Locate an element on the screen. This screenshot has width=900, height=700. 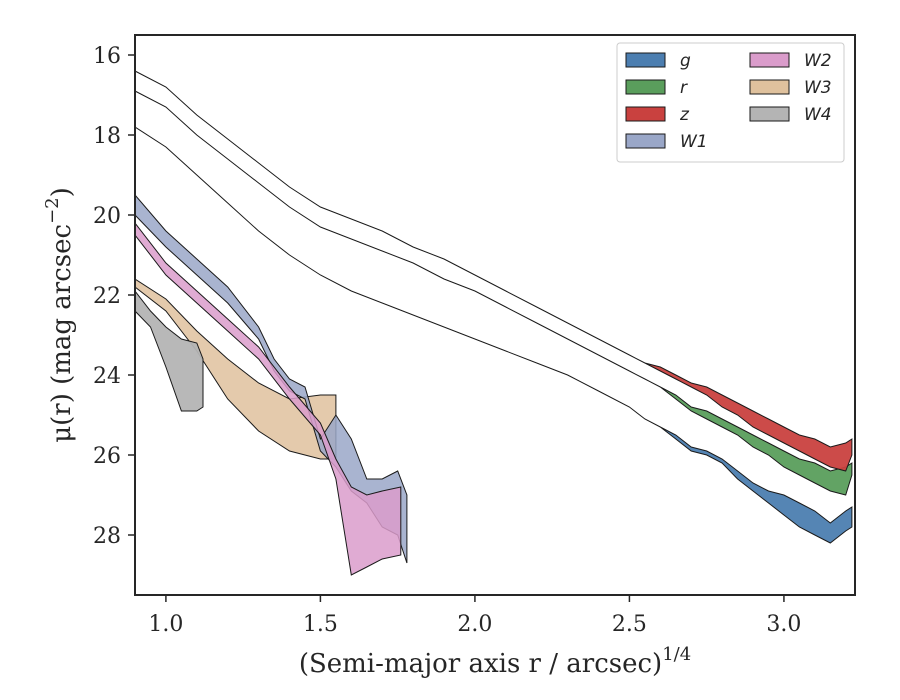
legend-label-g: g is located at coordinates (685, 61).